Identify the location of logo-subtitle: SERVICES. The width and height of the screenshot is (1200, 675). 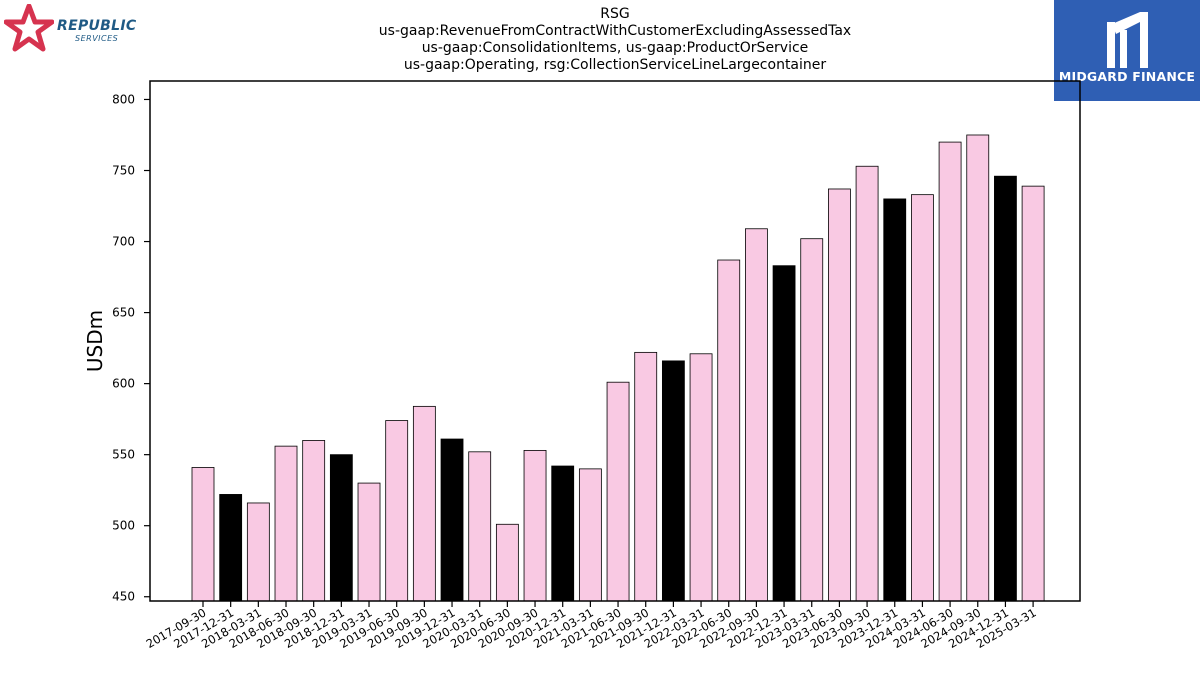
(97, 38).